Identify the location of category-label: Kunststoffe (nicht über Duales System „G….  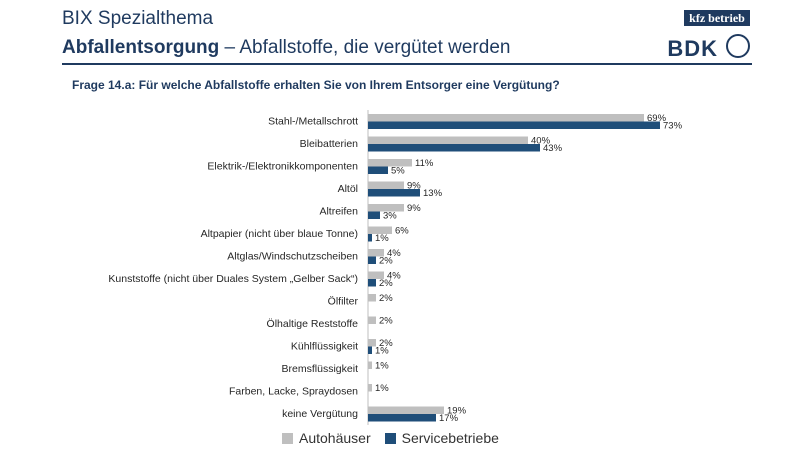
(233, 279).